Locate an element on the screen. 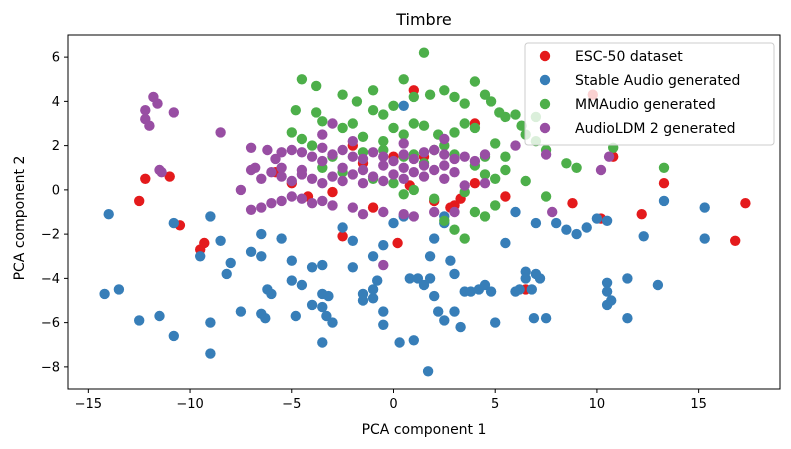  legend-box is located at coordinates (649, 94).